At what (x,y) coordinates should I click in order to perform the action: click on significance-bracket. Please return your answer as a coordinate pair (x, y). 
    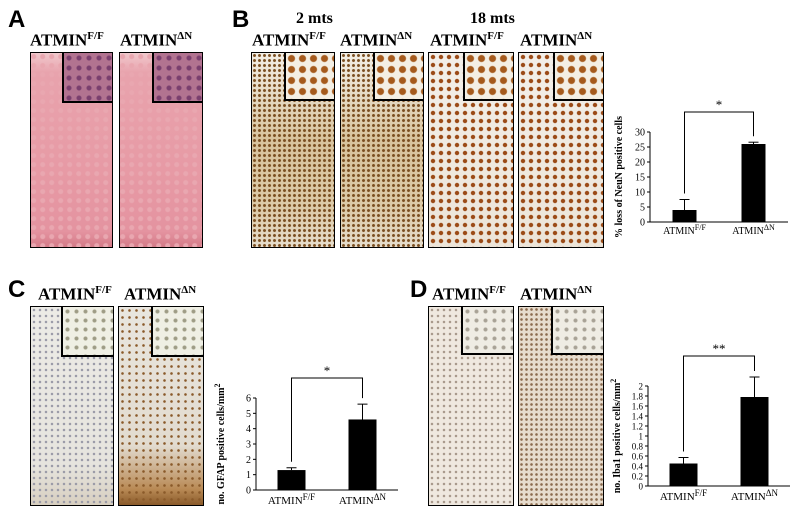
    Looking at the image, I should click on (327, 419).